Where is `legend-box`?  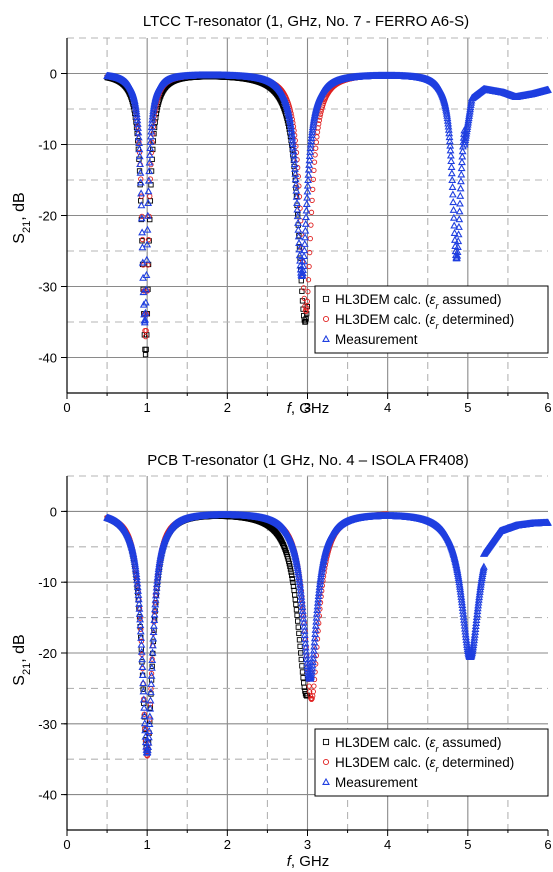
legend-box is located at coordinates (431, 319).